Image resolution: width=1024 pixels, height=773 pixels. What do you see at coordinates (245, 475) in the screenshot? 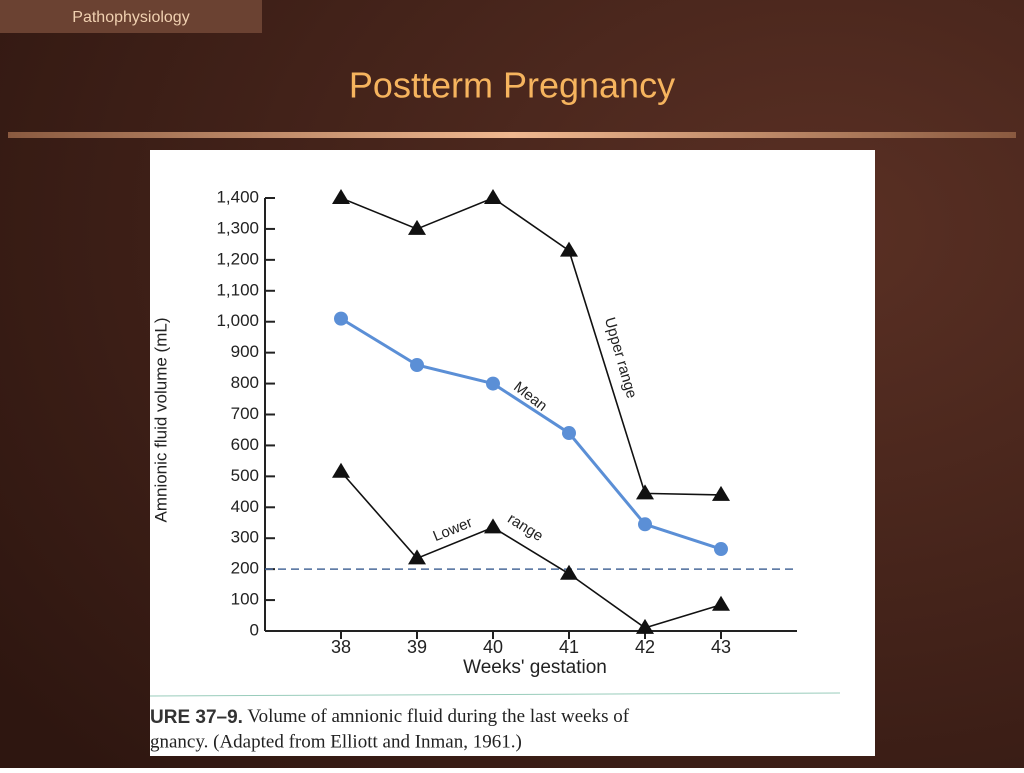
I see `y-tick-label: 500` at bounding box center [245, 475].